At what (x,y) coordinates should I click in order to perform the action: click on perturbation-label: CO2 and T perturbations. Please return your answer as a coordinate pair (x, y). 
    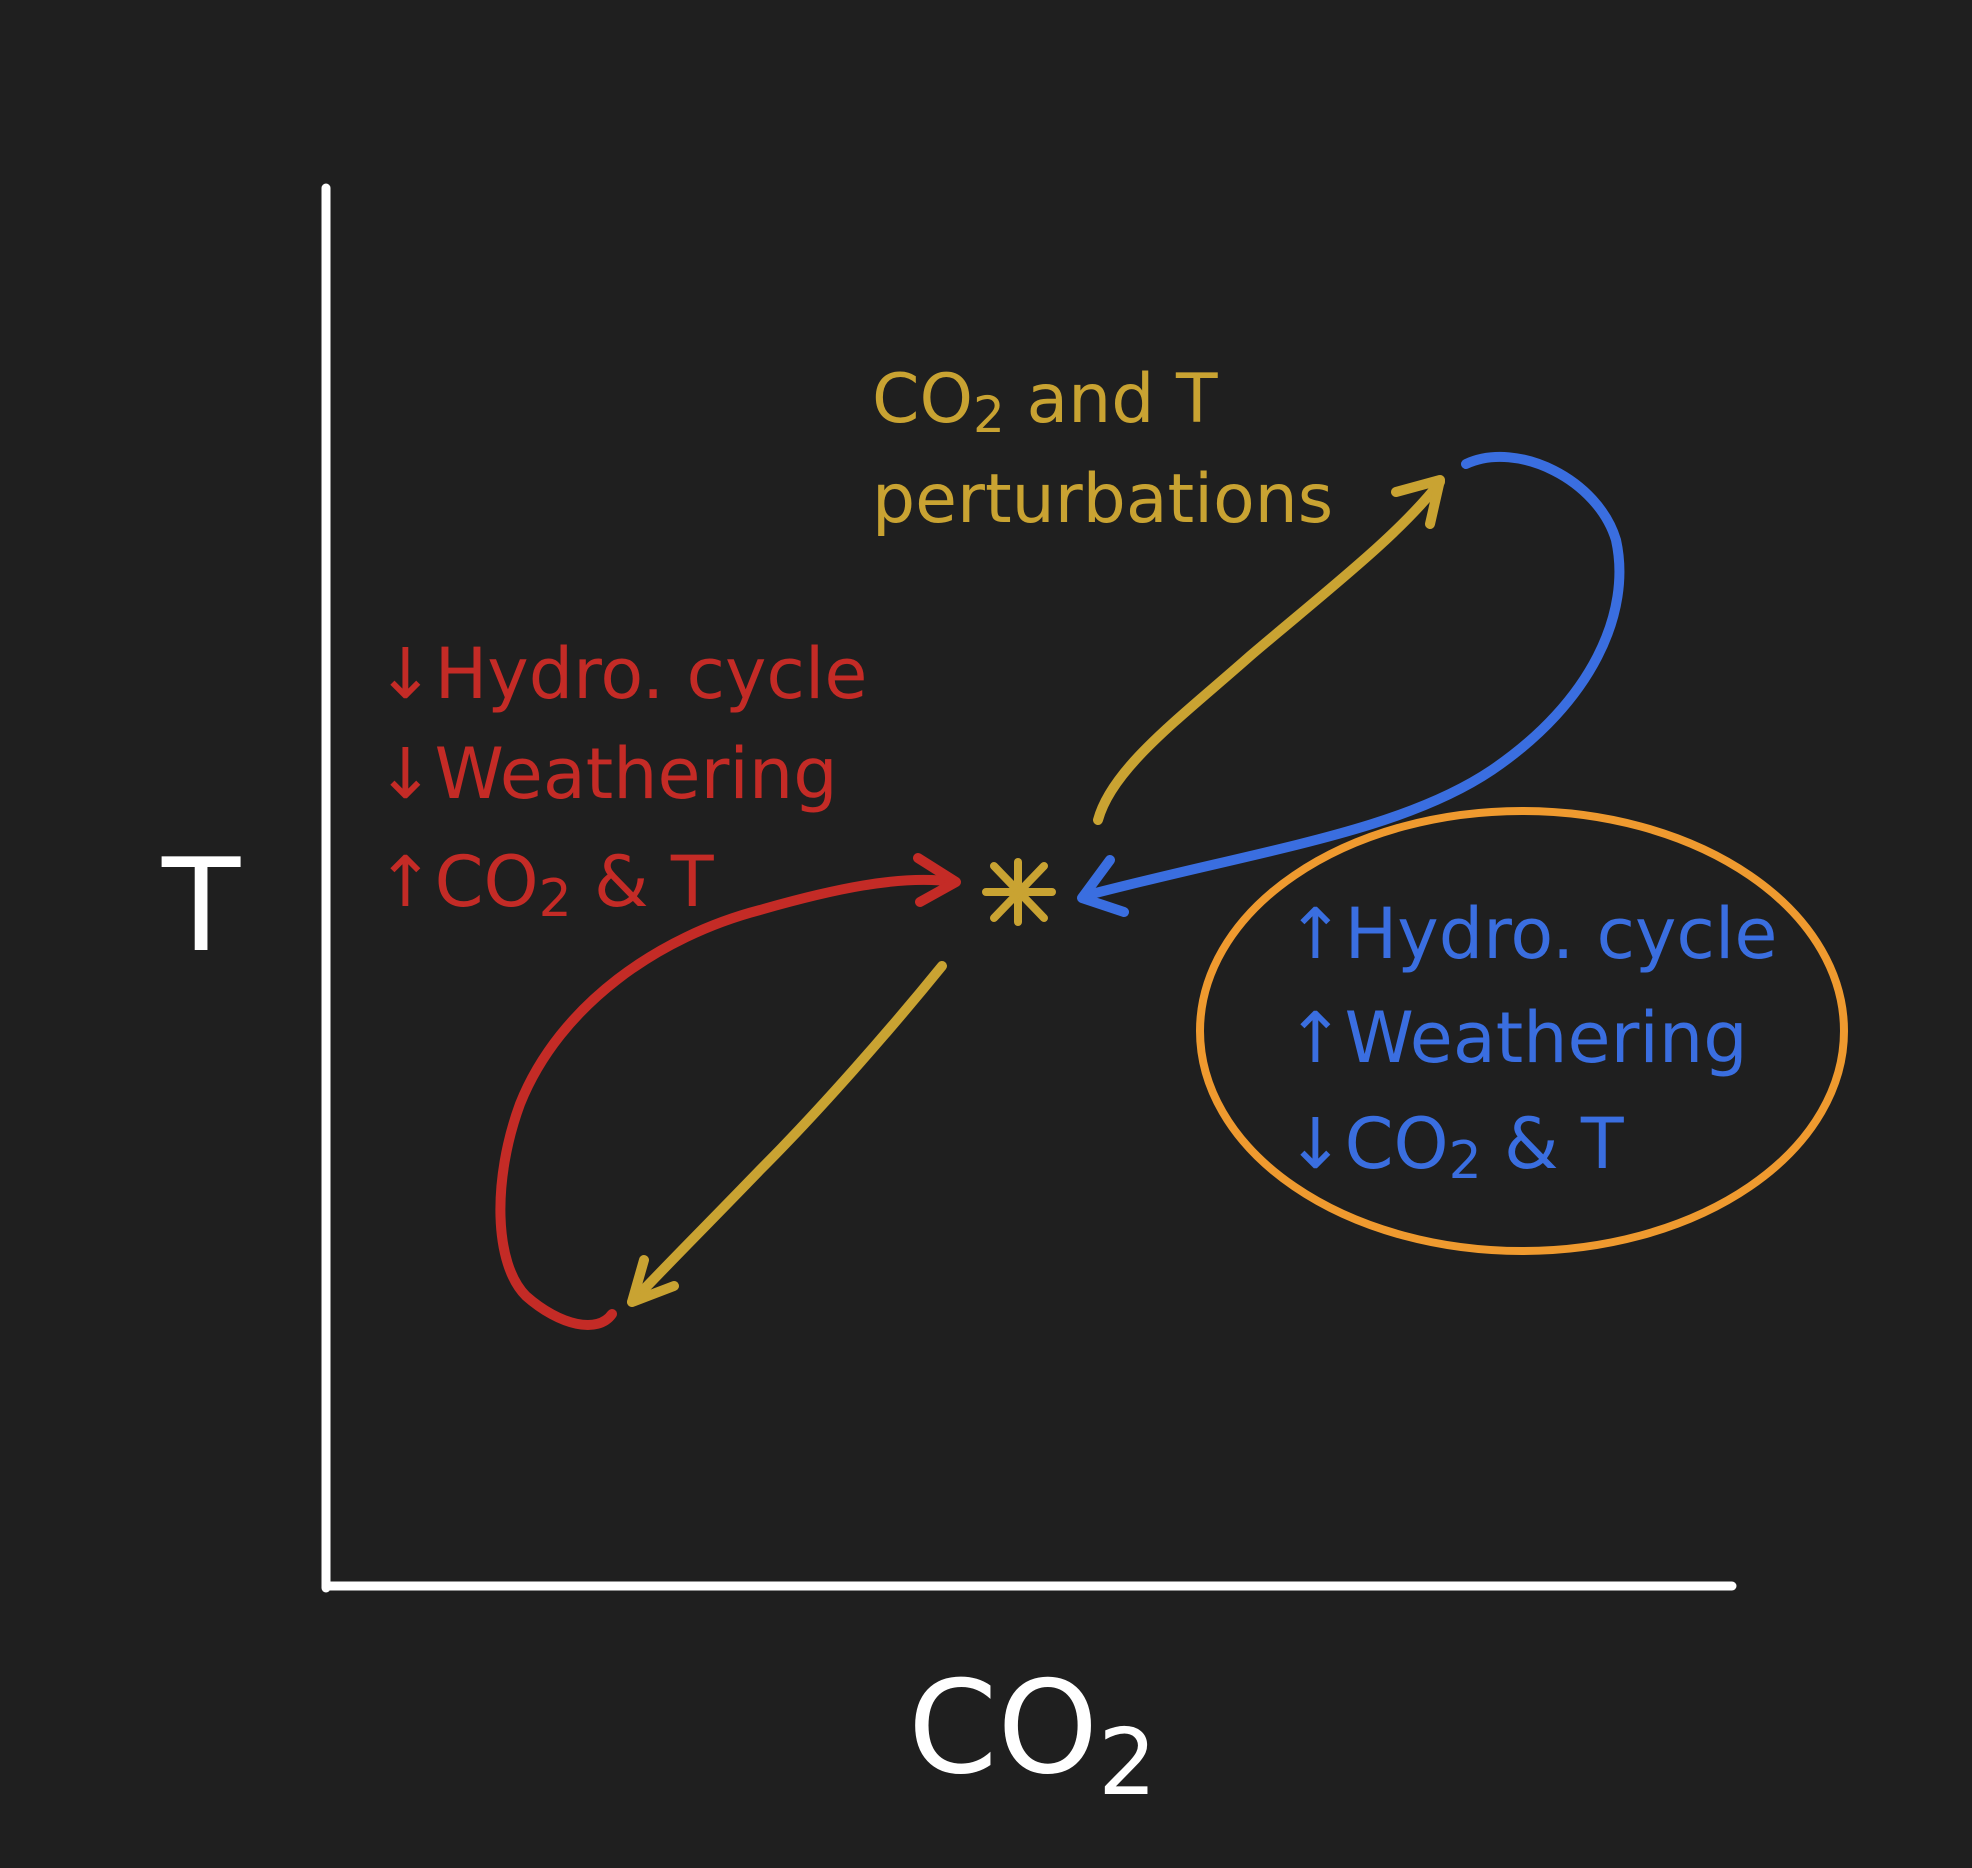
    Looking at the image, I should click on (1102, 449).